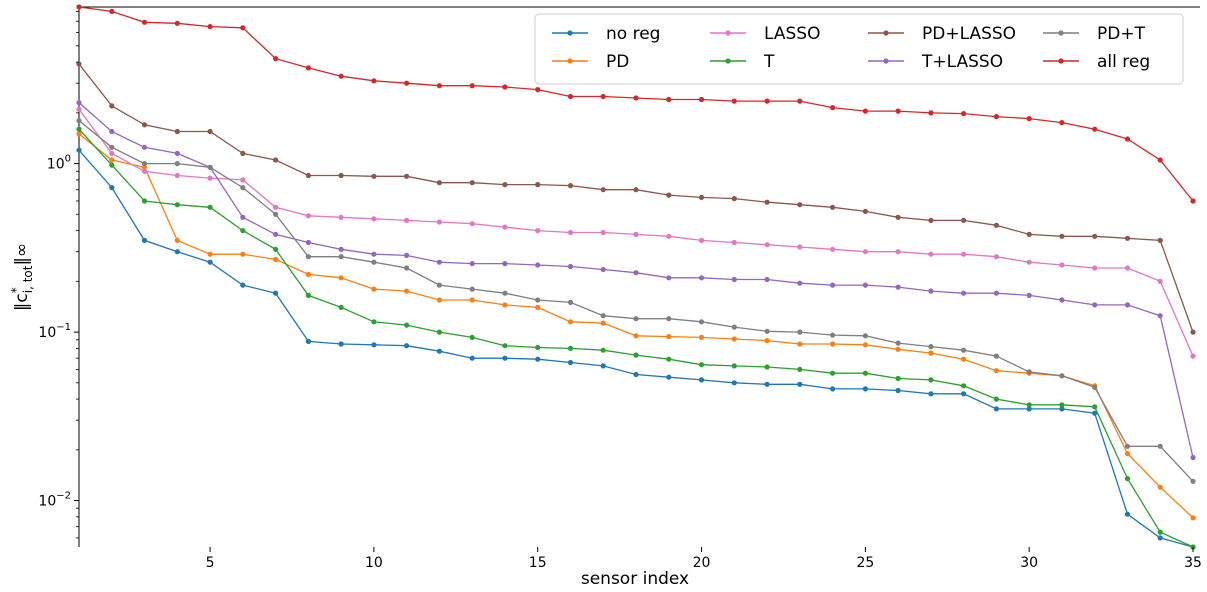  What do you see at coordinates (54, 500) in the screenshot?
I see `y-tick-label: 10⁻²` at bounding box center [54, 500].